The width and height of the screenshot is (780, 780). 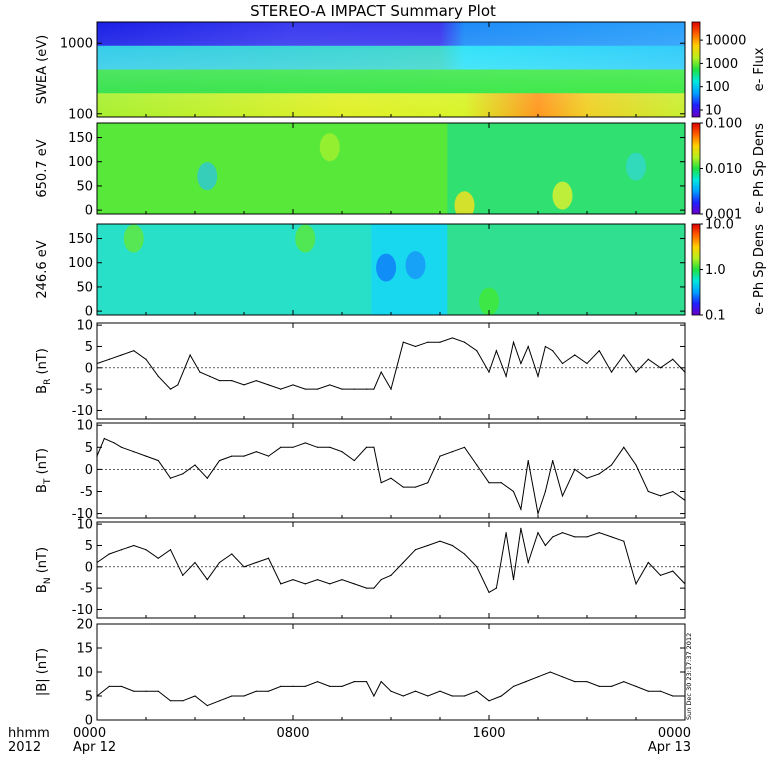 I want to click on colorbar-label: e- Flux, so click(x=759, y=69).